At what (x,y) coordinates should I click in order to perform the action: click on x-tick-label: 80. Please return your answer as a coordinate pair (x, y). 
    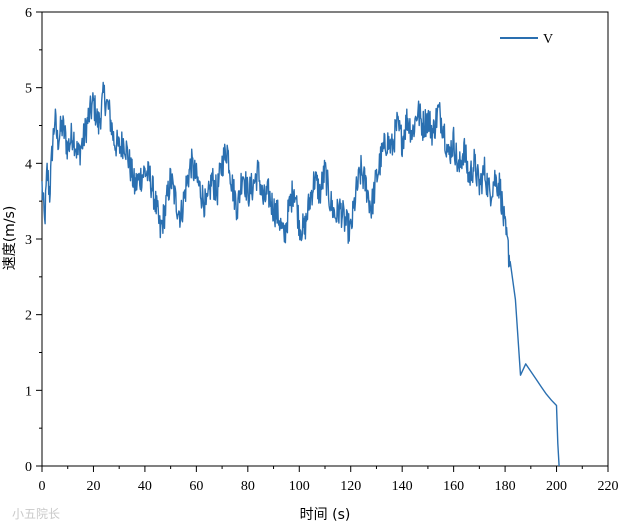
    Looking at the image, I should click on (248, 486).